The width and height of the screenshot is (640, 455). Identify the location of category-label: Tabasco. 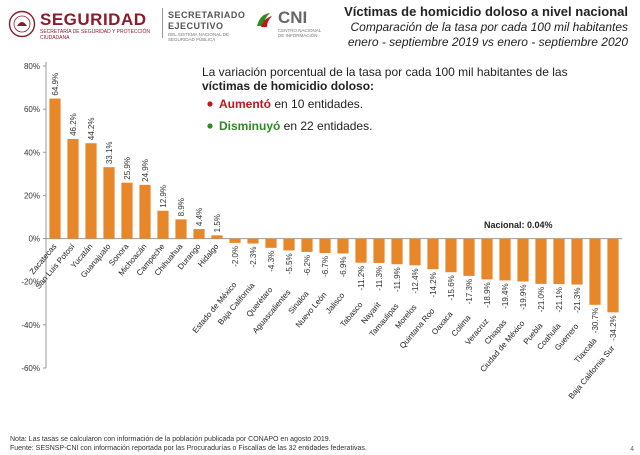
(351, 314).